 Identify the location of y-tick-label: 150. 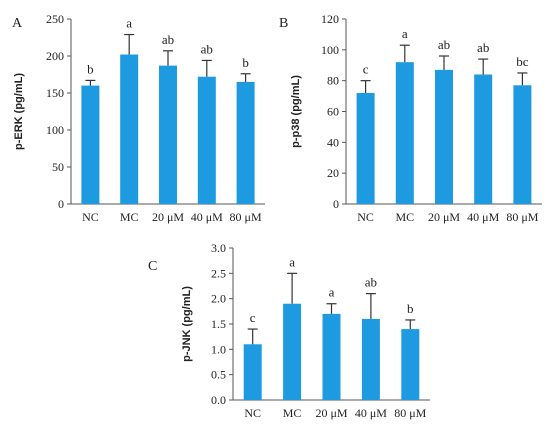
(55, 93).